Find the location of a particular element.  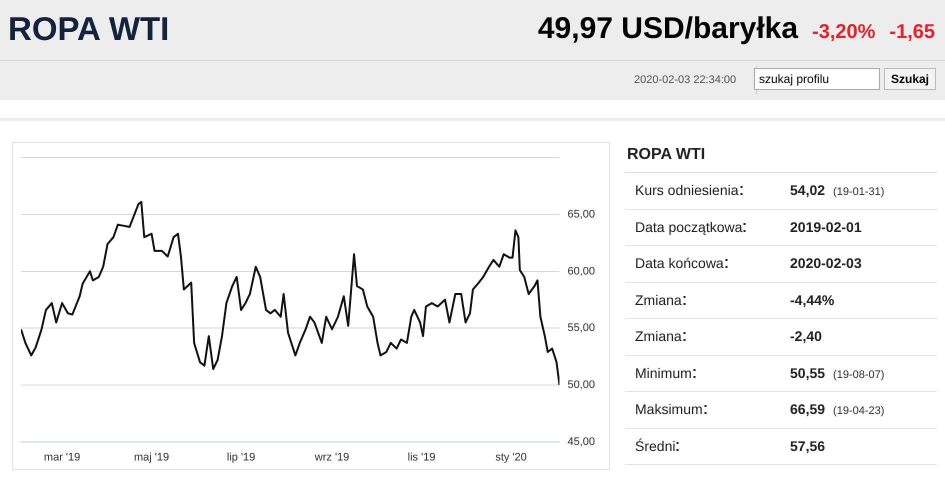

text: -4,44% is located at coordinates (812, 300).